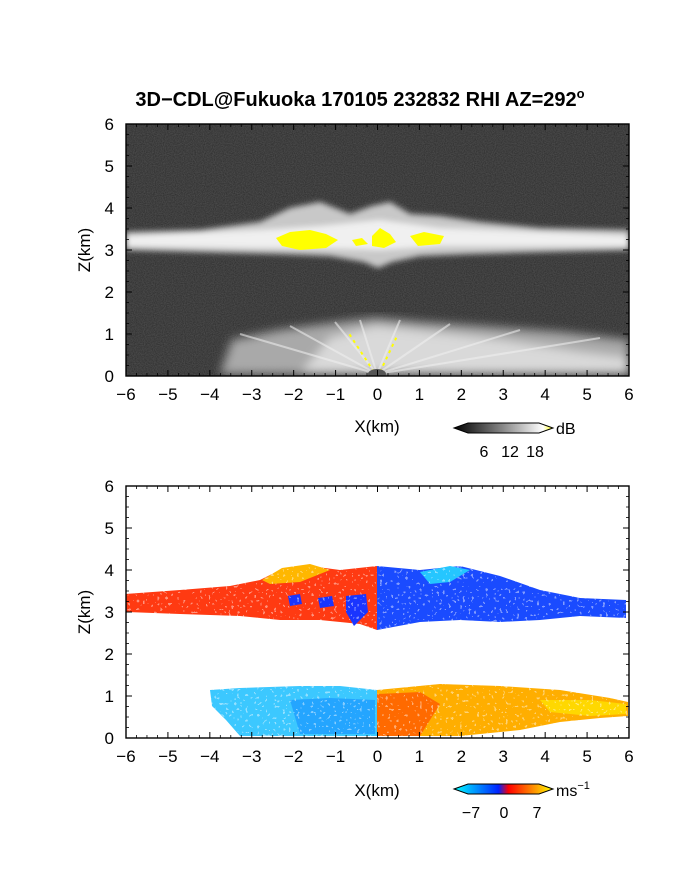  I want to click on intensity-ytick-label: 4, so click(109, 208).